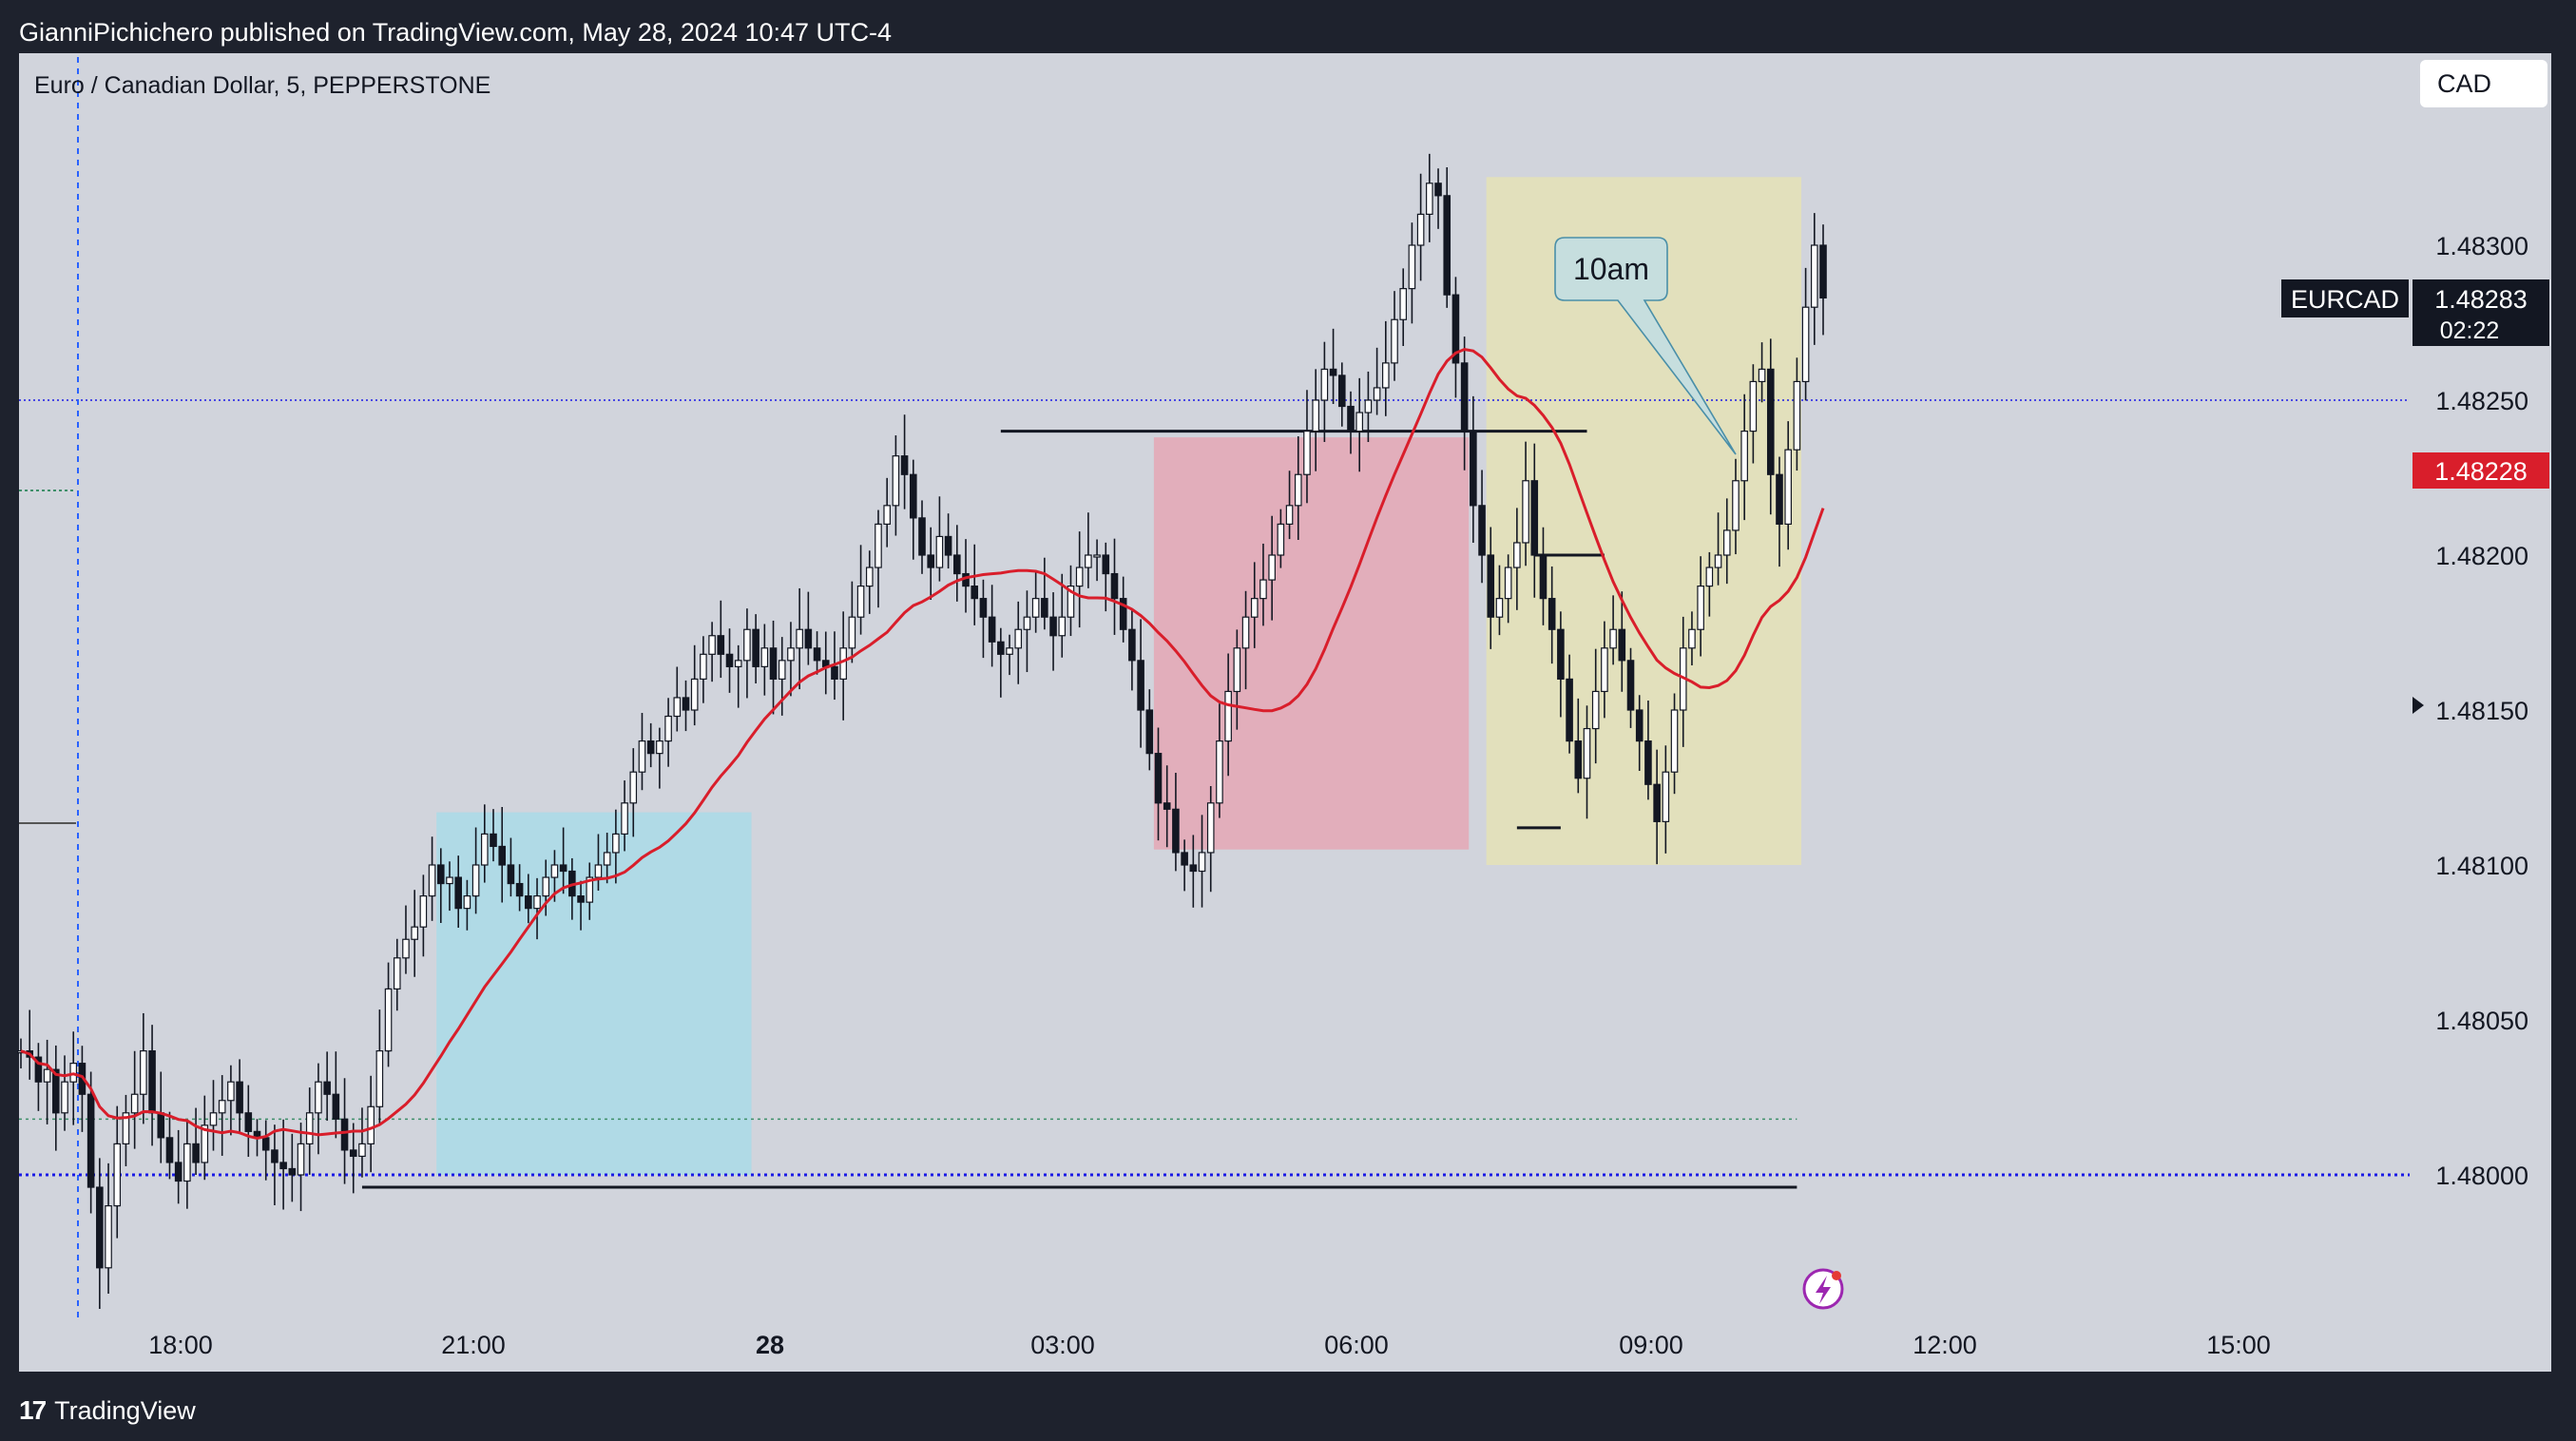 The image size is (2576, 1441). What do you see at coordinates (2481, 246) in the screenshot?
I see `y-tick-label: 1.48300` at bounding box center [2481, 246].